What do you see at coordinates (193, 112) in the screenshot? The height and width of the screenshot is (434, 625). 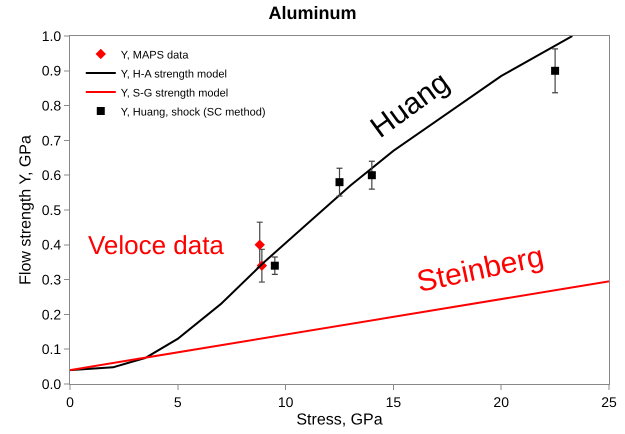 I see `legend-label: Y, Huang, shock (SC method)` at bounding box center [193, 112].